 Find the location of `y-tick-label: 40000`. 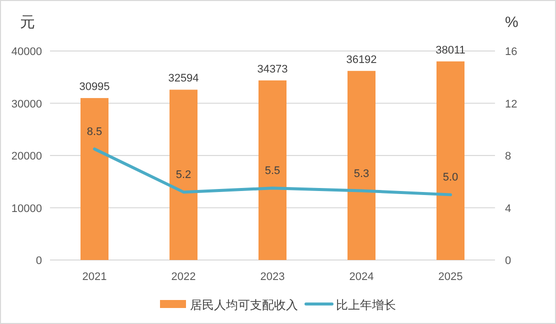

y-tick-label: 40000 is located at coordinates (26, 52).